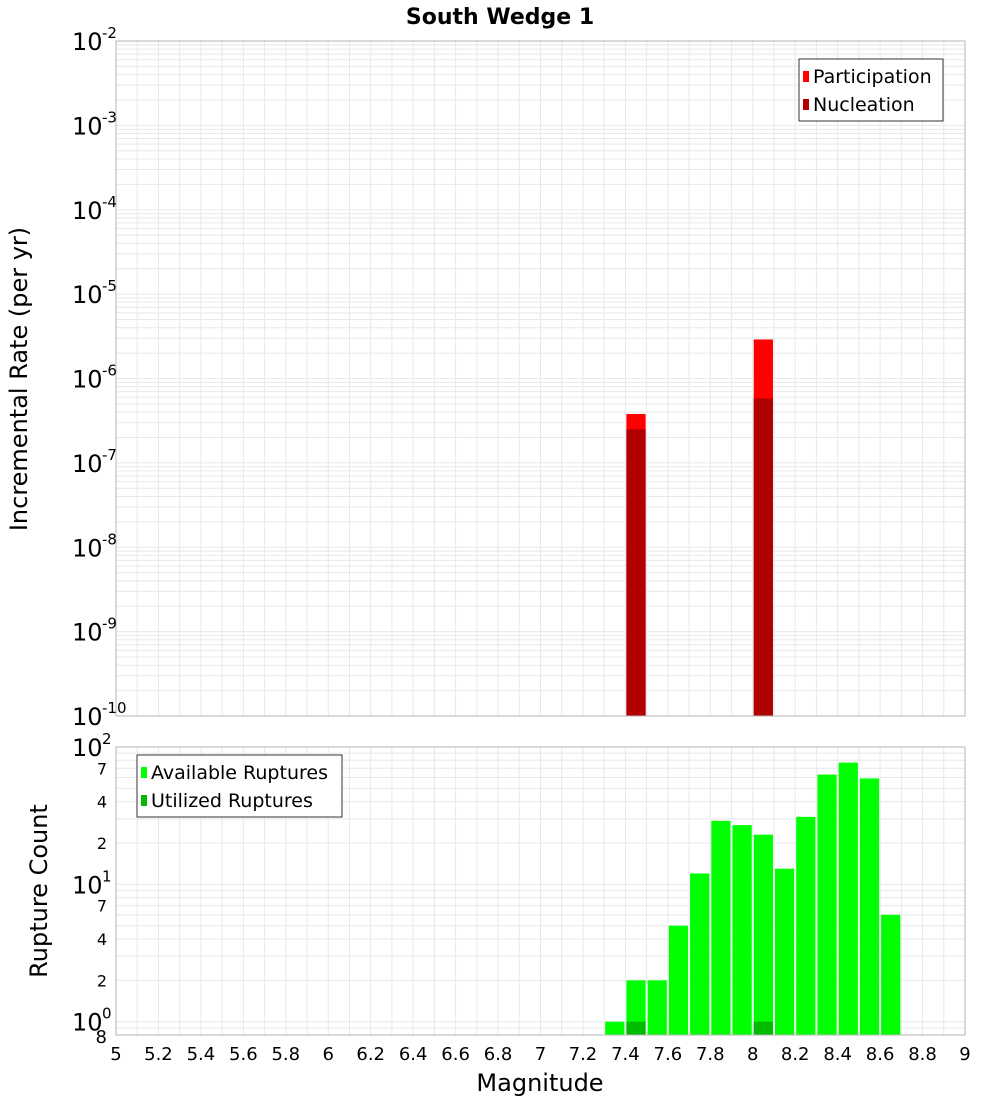 The image size is (1000, 1100). Describe the element at coordinates (837, 1054) in the screenshot. I see `x-tick-label: 8.4` at that location.